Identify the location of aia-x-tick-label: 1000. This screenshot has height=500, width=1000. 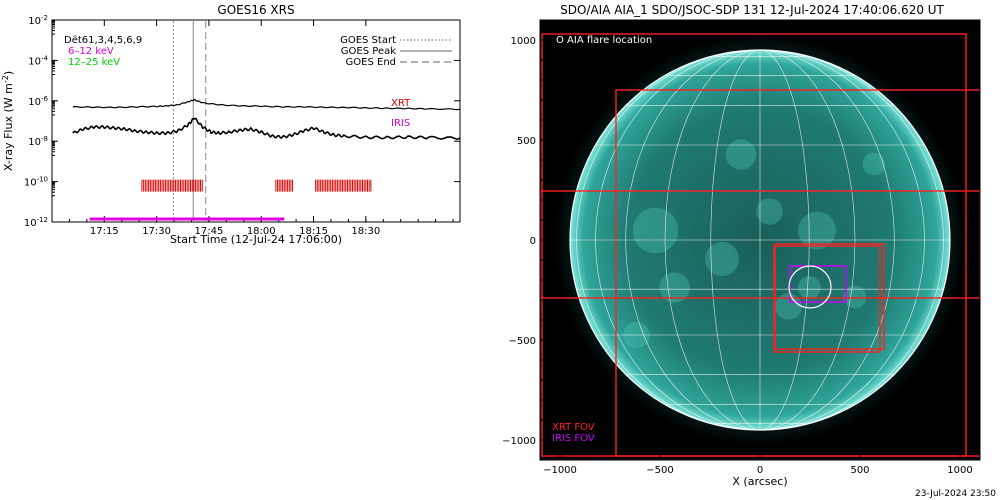
(959, 470).